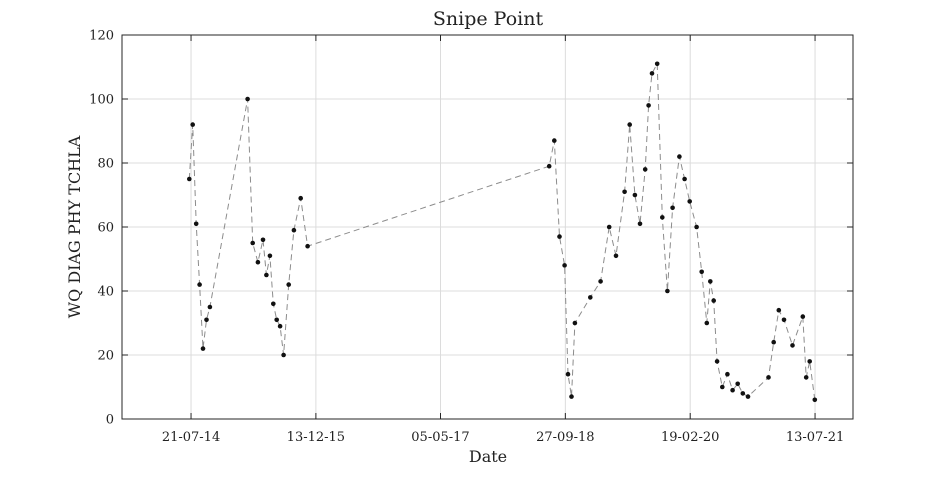  What do you see at coordinates (815, 437) in the screenshot?
I see `x-tick-label: 13-07-21` at bounding box center [815, 437].